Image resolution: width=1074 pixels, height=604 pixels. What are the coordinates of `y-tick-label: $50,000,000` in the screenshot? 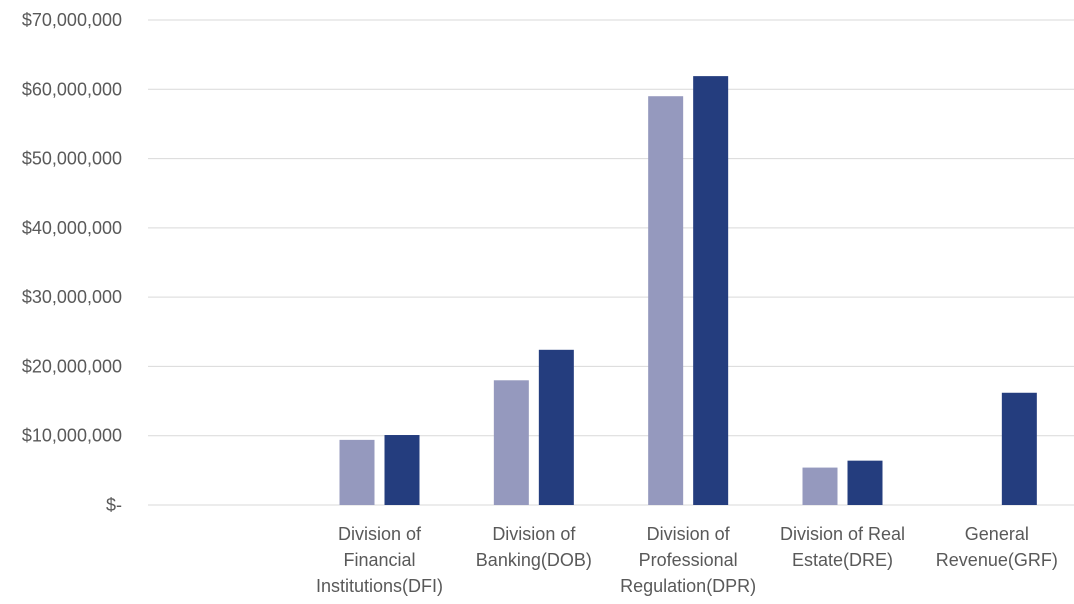 It's located at (72, 159).